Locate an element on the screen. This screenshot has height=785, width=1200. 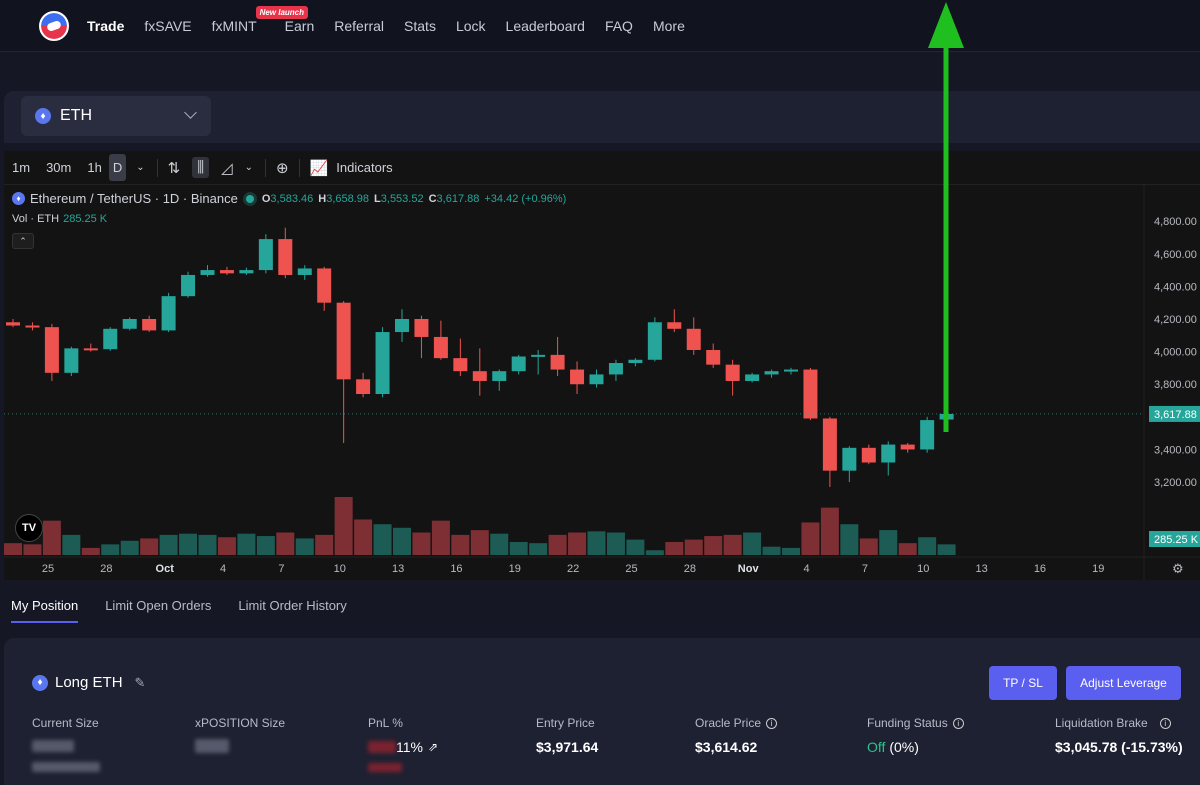
x-tick-label: 28 is located at coordinates (690, 569).